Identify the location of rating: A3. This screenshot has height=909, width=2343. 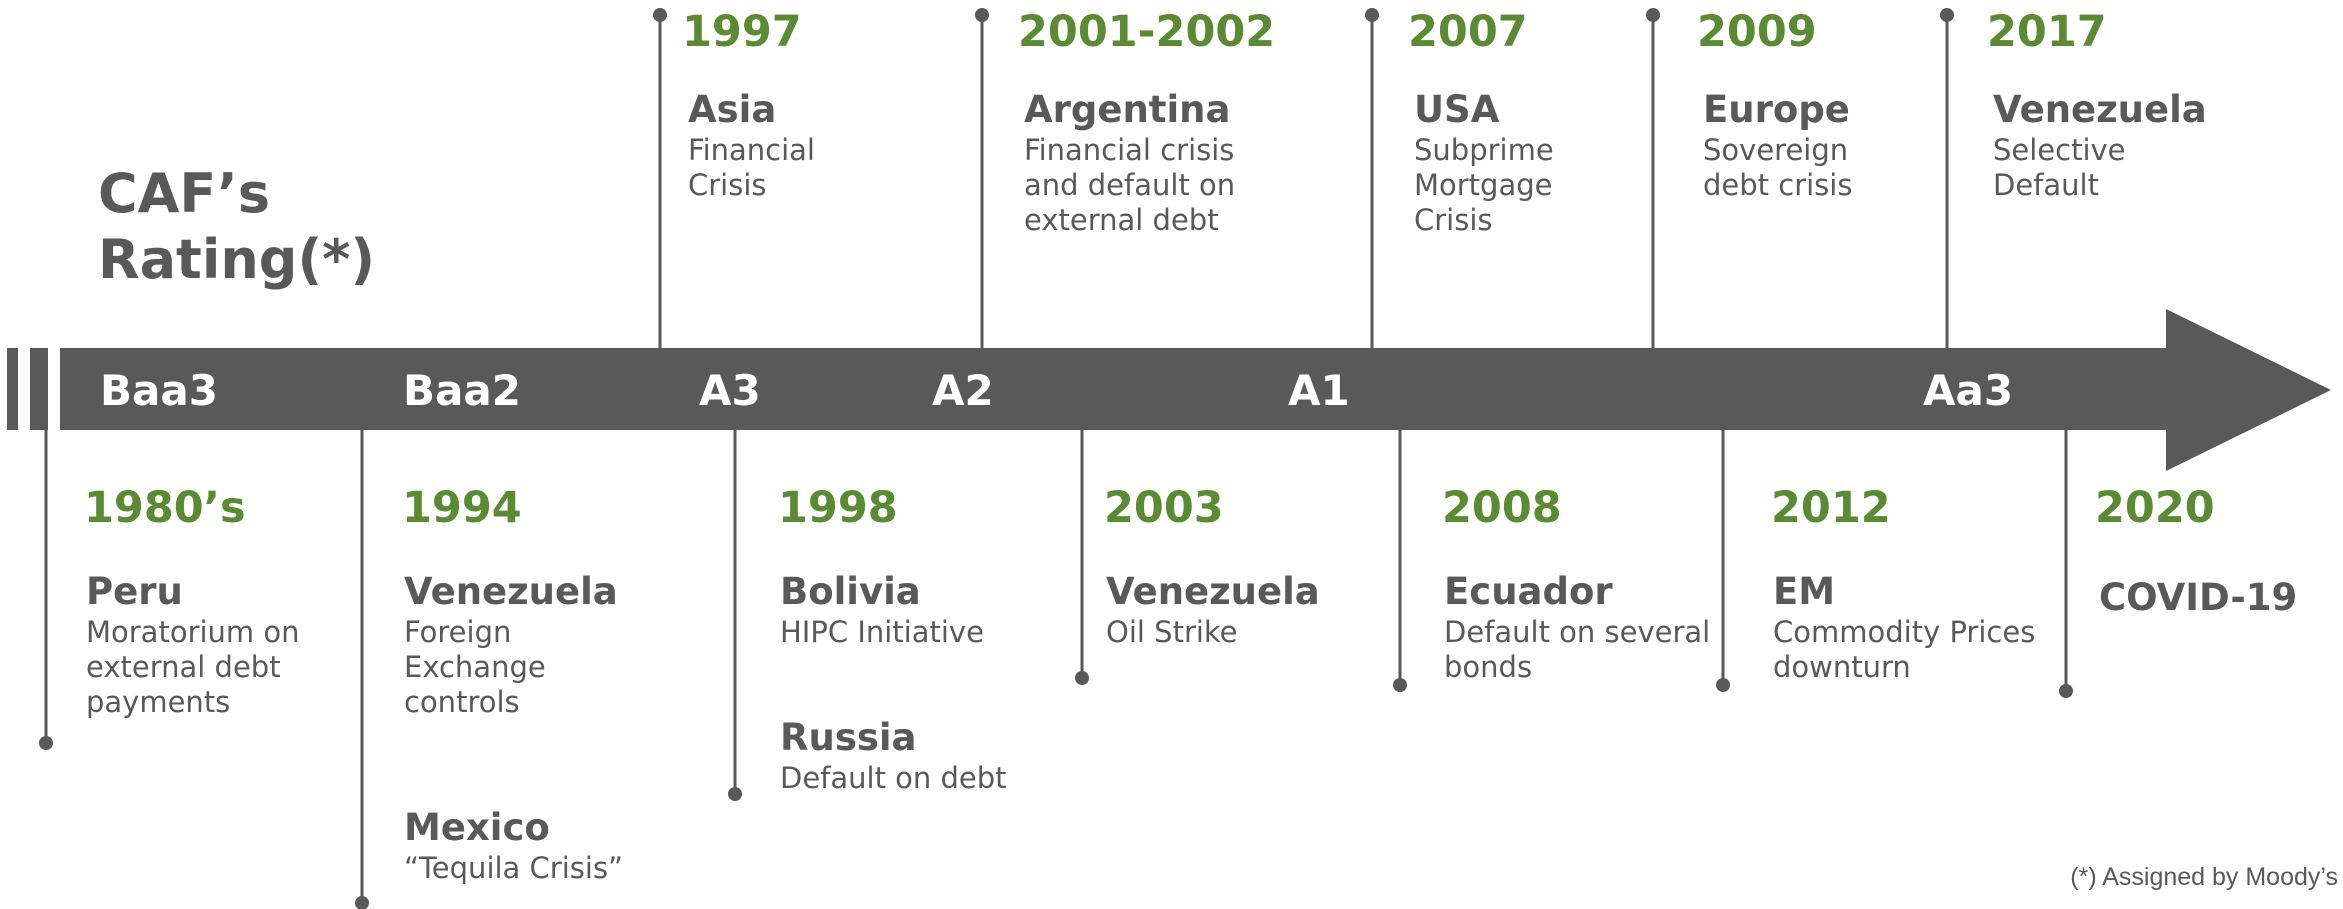
(730, 390).